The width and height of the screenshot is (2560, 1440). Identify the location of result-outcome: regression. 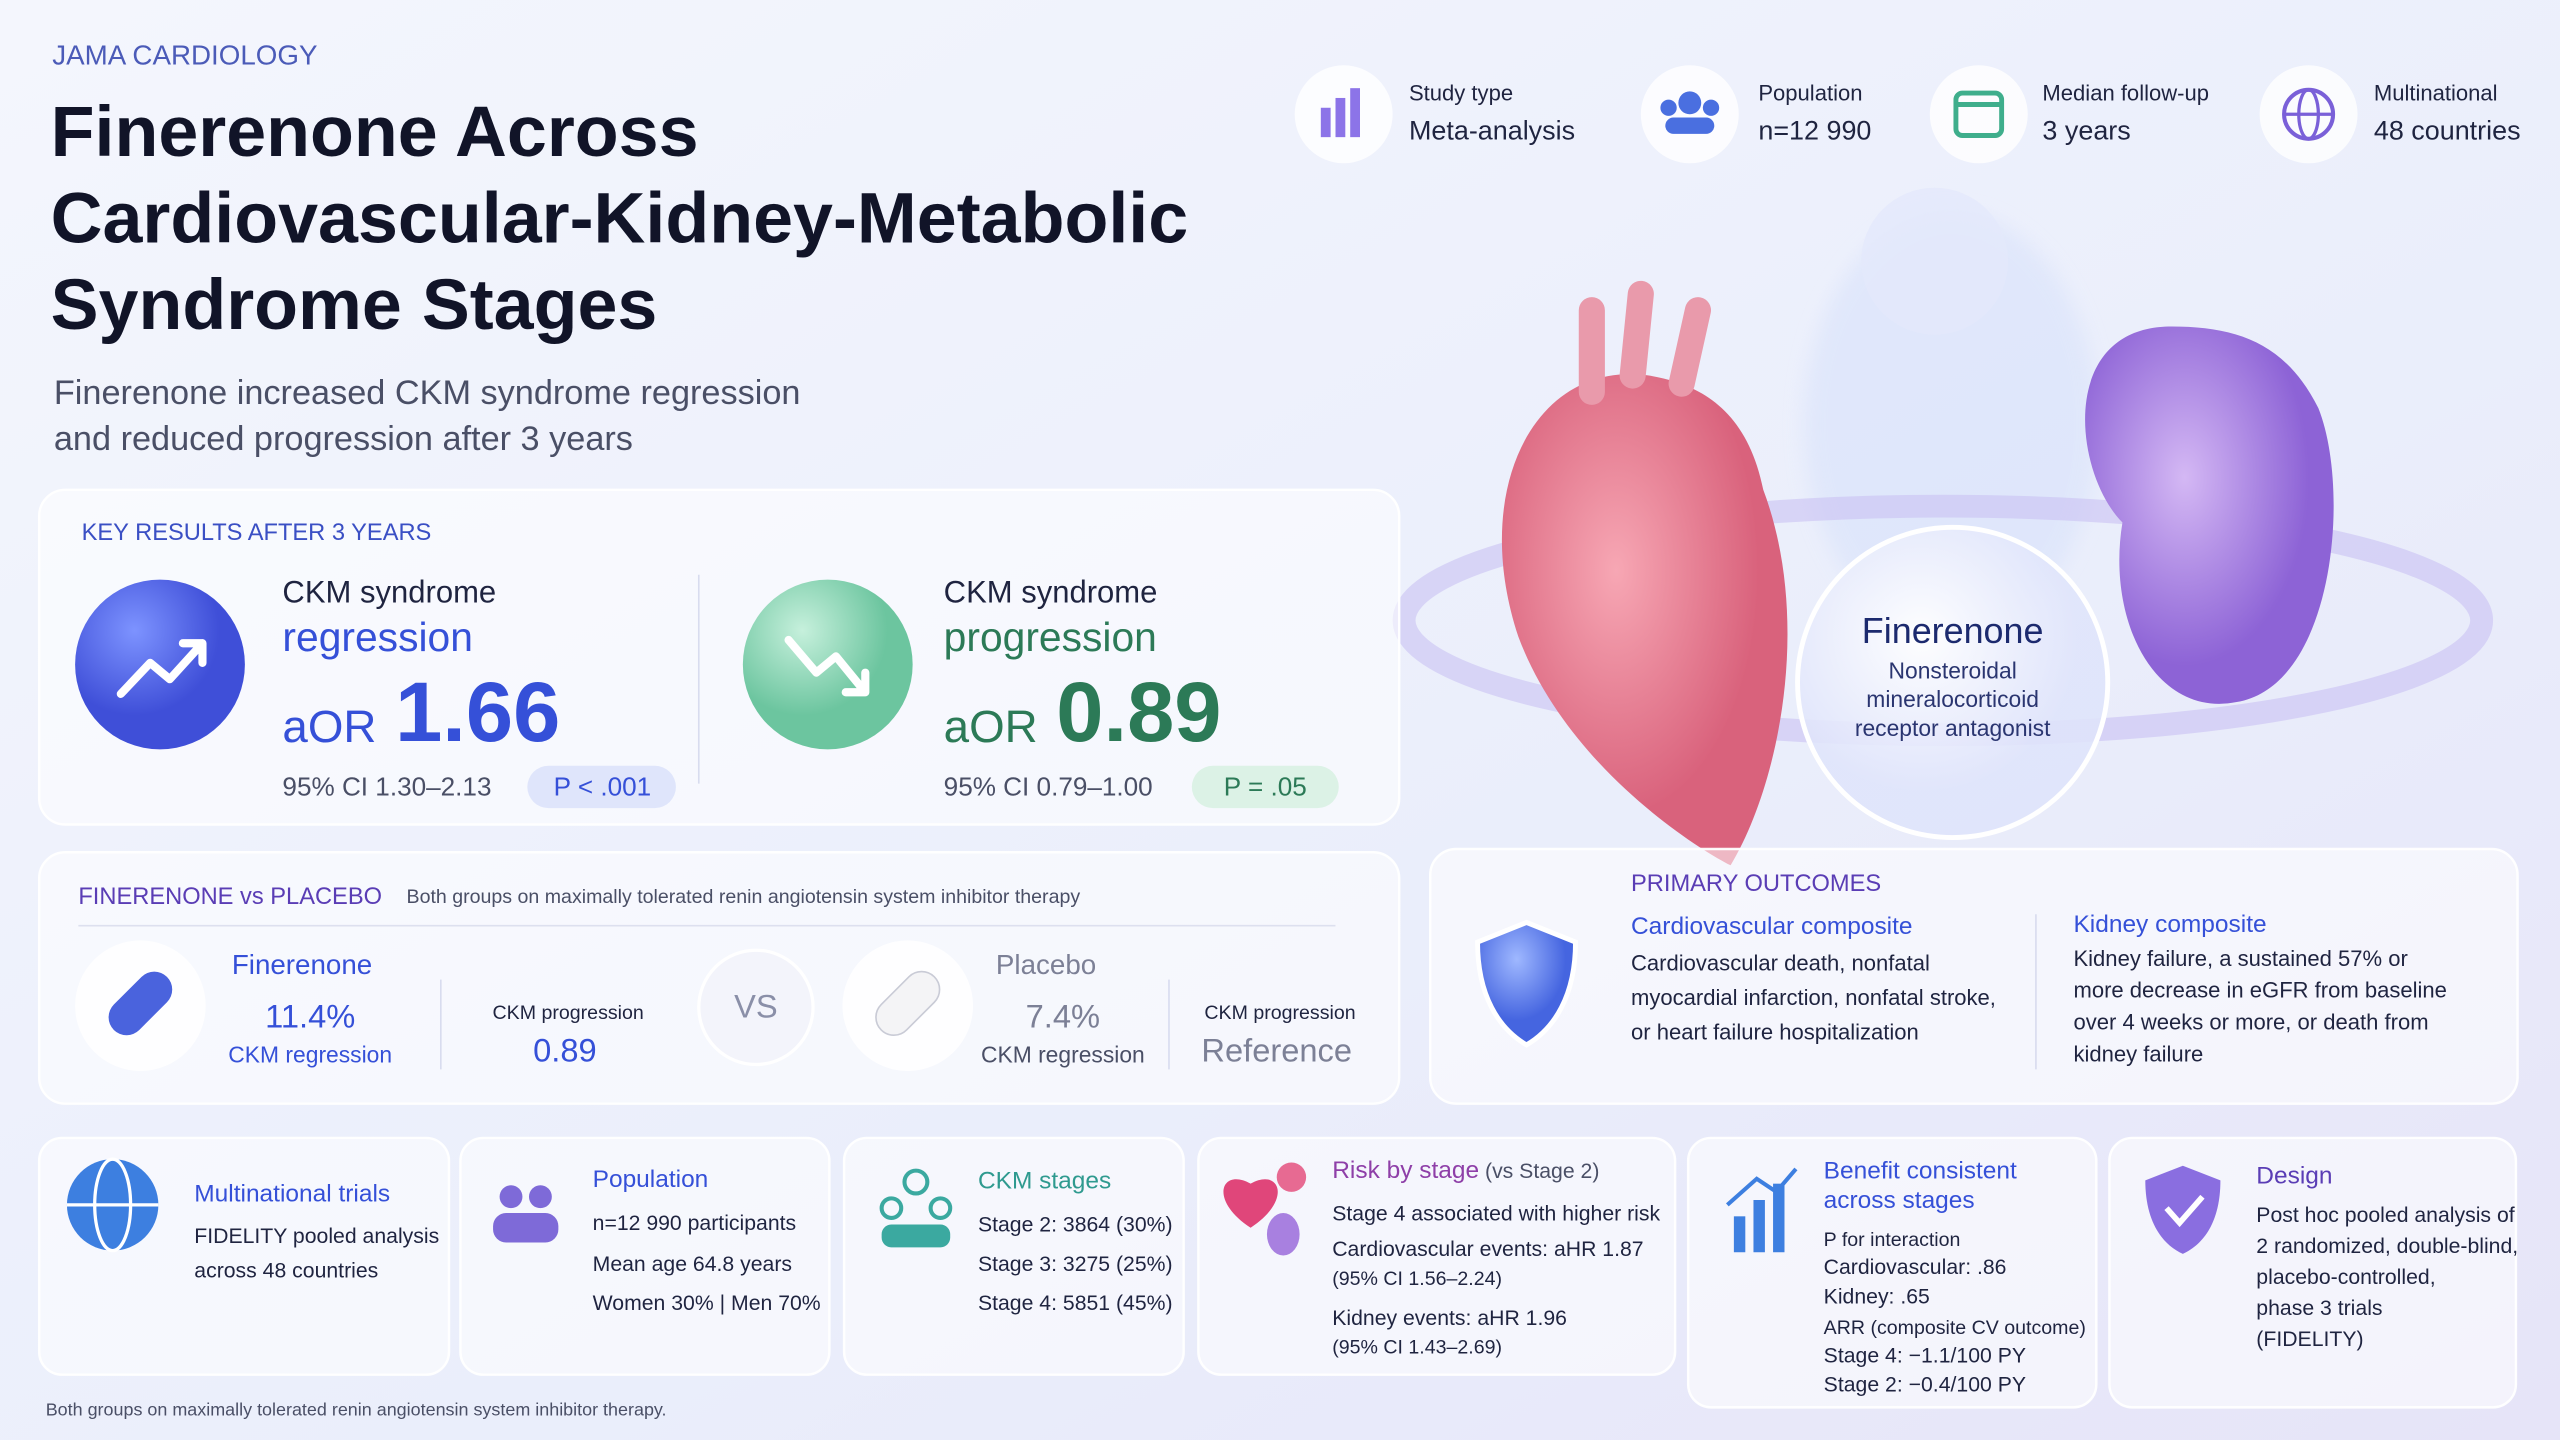
(377, 637).